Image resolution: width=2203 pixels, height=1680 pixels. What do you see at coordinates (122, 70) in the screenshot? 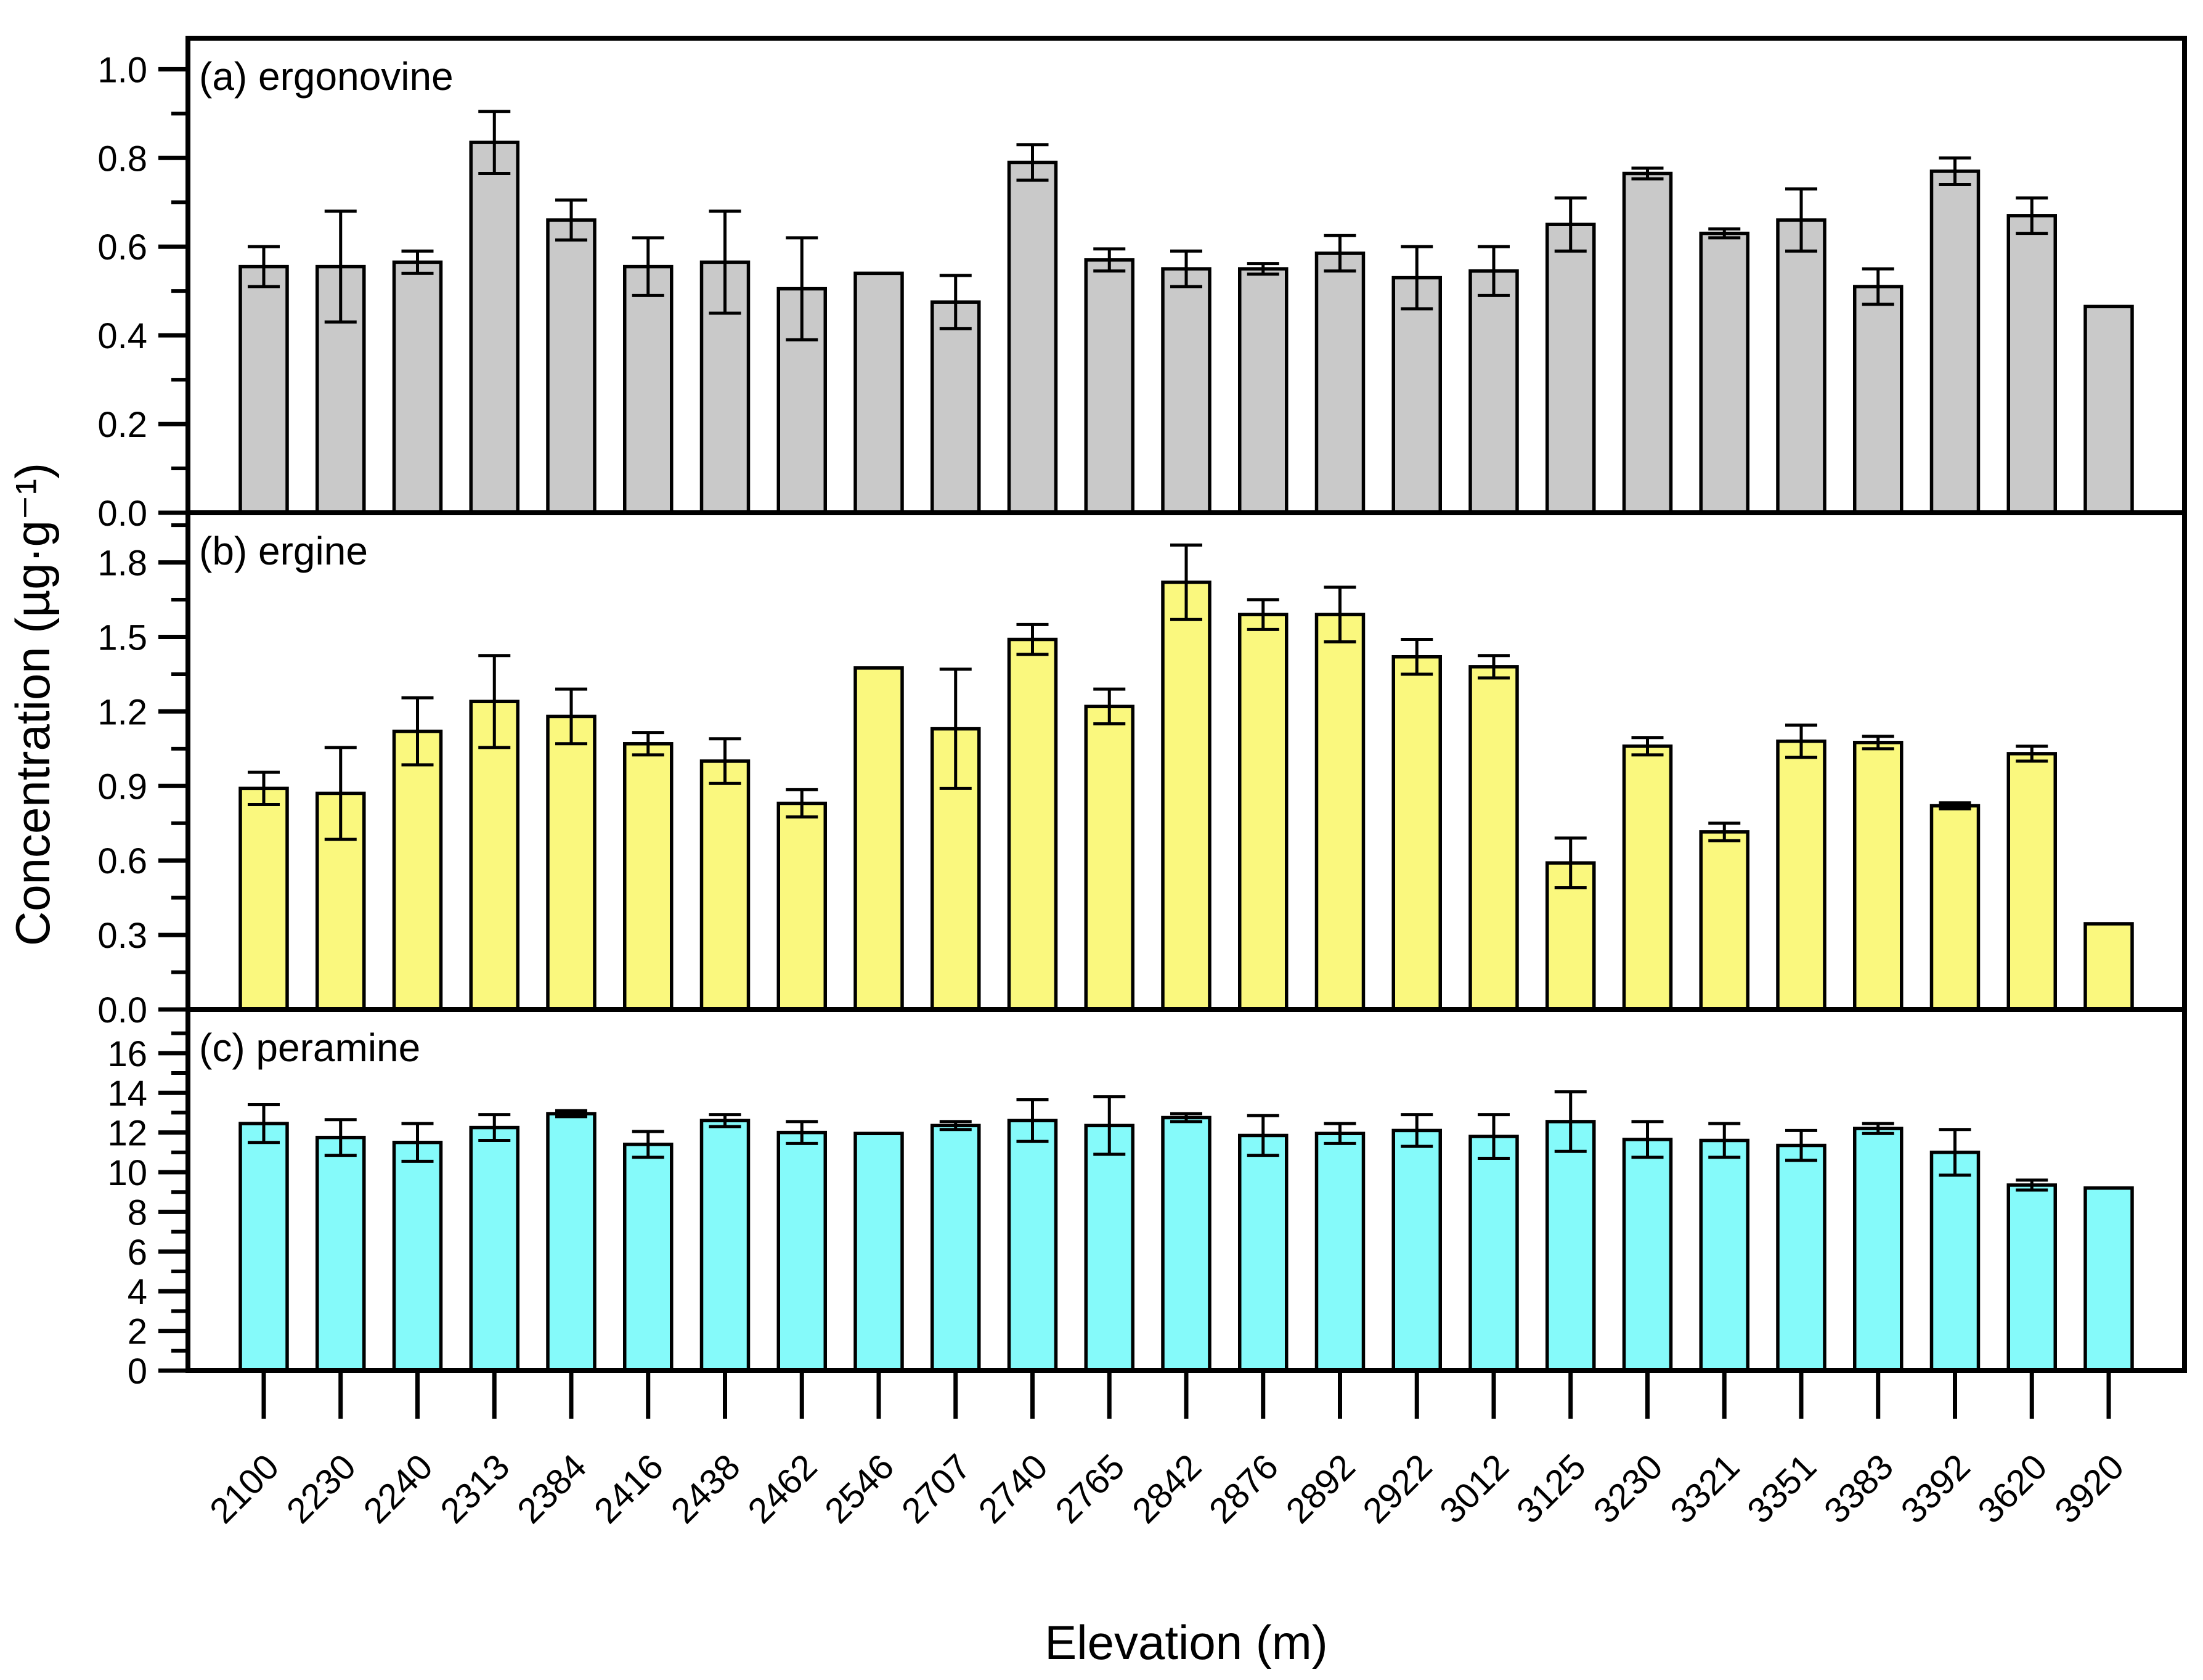
I see `y-tick-label-a-1.0: 1.0` at bounding box center [122, 70].